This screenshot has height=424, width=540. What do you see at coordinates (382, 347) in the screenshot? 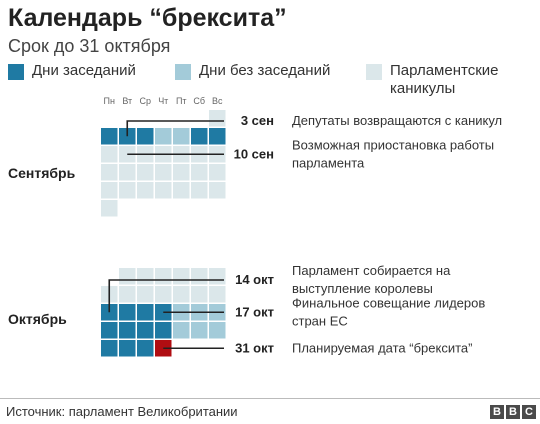
I see `annotation-text: Планируемая дата “брексита”` at bounding box center [382, 347].